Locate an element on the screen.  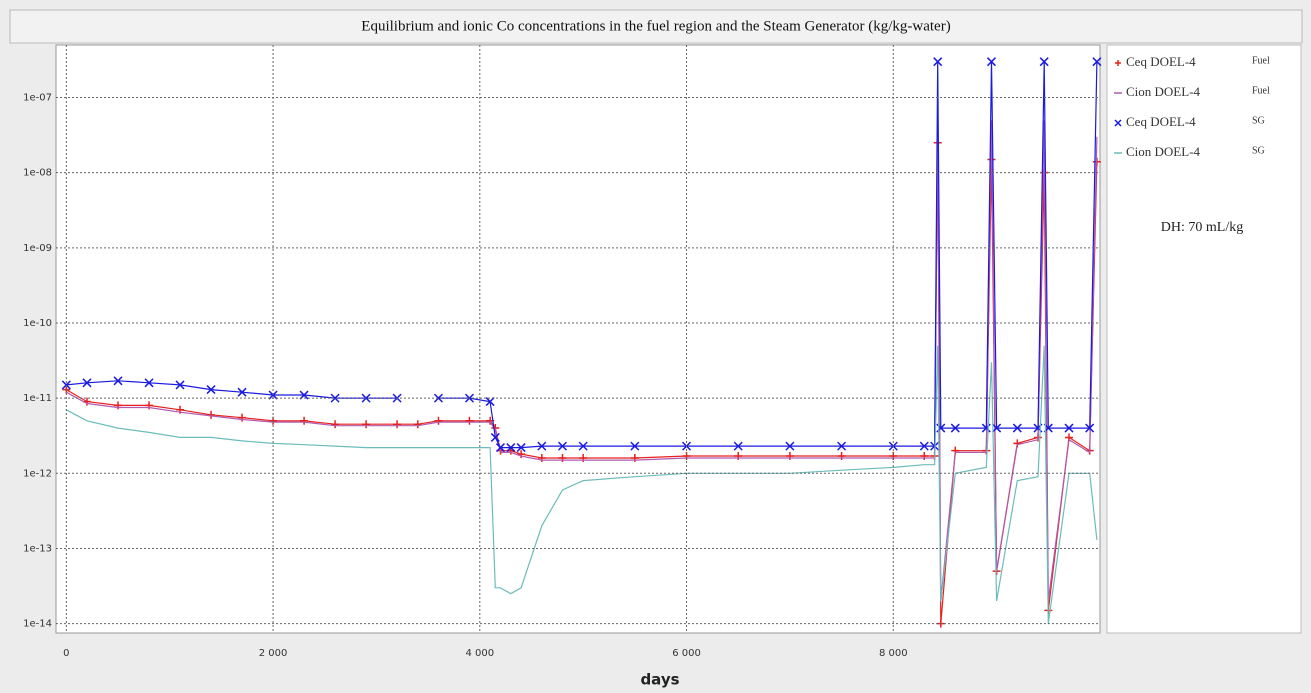
y-tick-label: 1e-07 is located at coordinates (37, 98).